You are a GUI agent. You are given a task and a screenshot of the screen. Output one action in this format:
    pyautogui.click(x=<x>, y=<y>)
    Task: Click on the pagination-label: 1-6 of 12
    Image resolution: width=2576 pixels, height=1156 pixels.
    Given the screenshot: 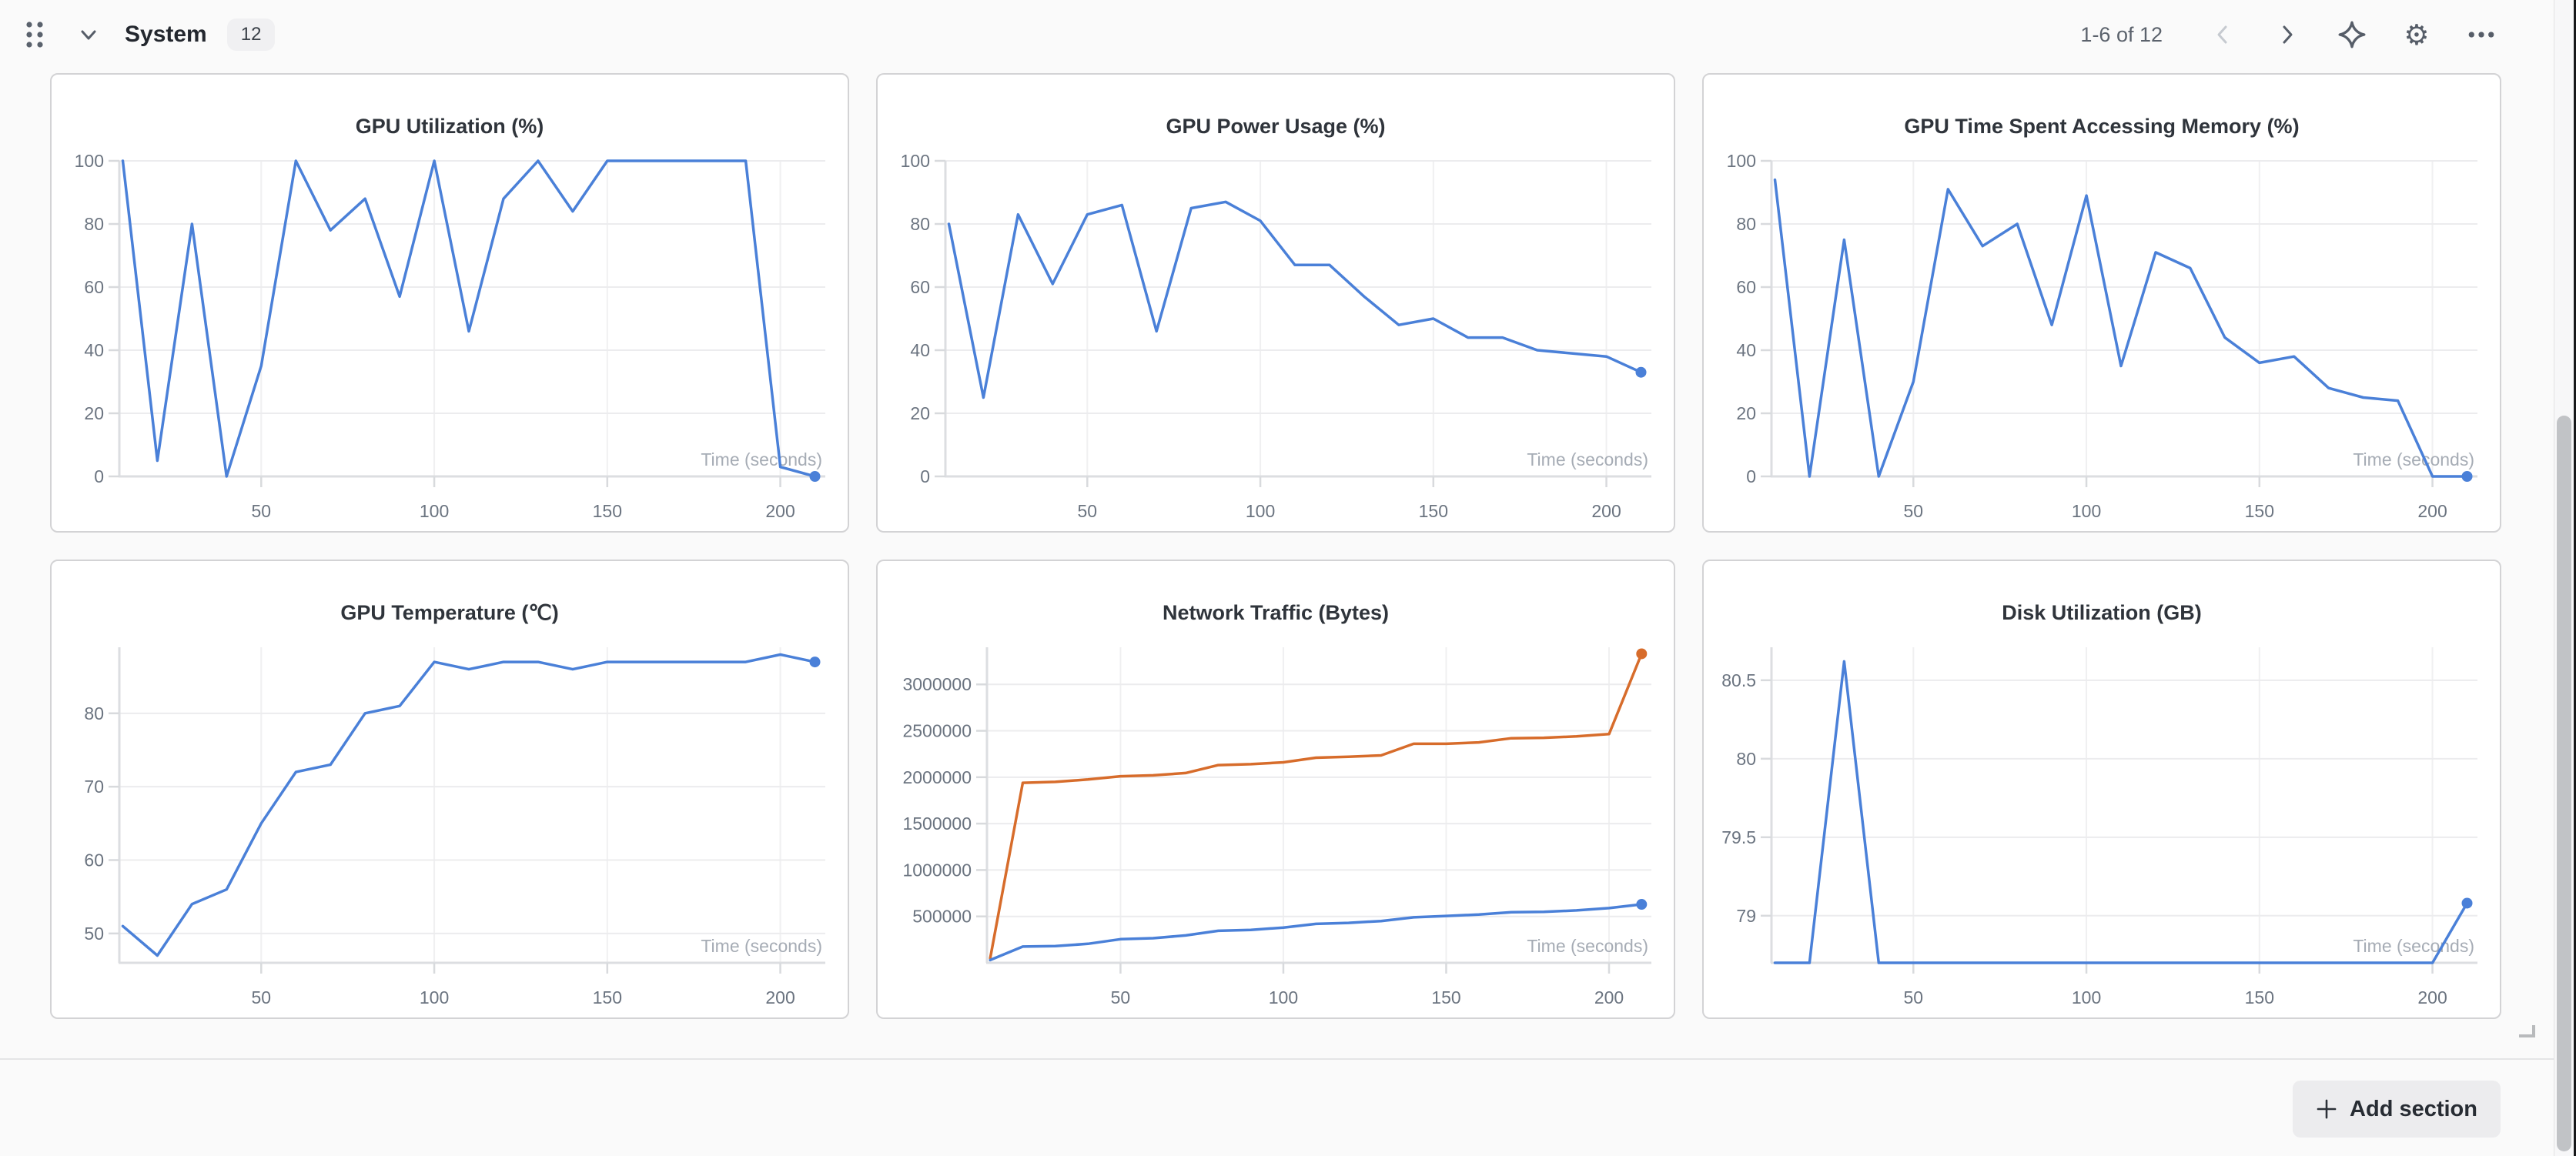 What is the action you would take?
    pyautogui.click(x=2121, y=34)
    